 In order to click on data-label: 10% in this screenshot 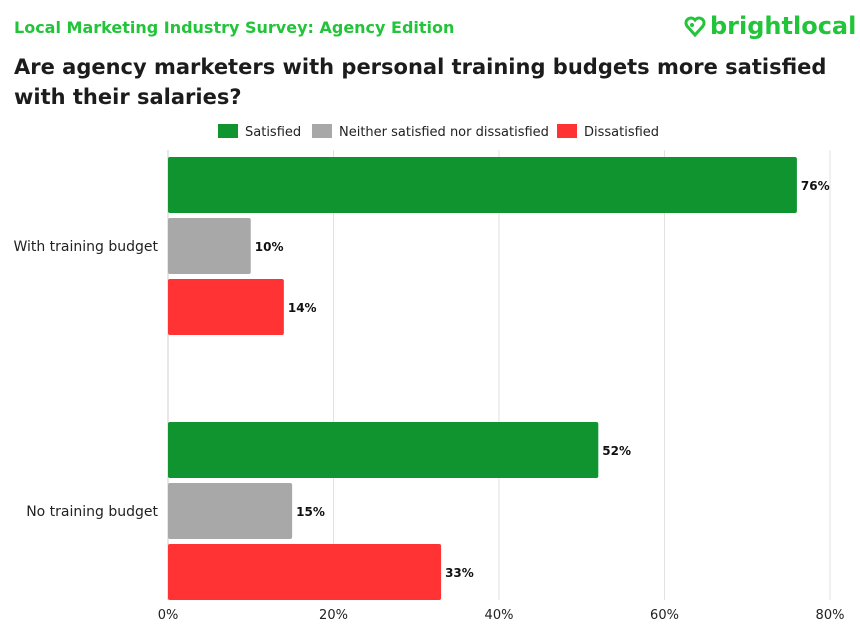, I will do `click(269, 247)`.